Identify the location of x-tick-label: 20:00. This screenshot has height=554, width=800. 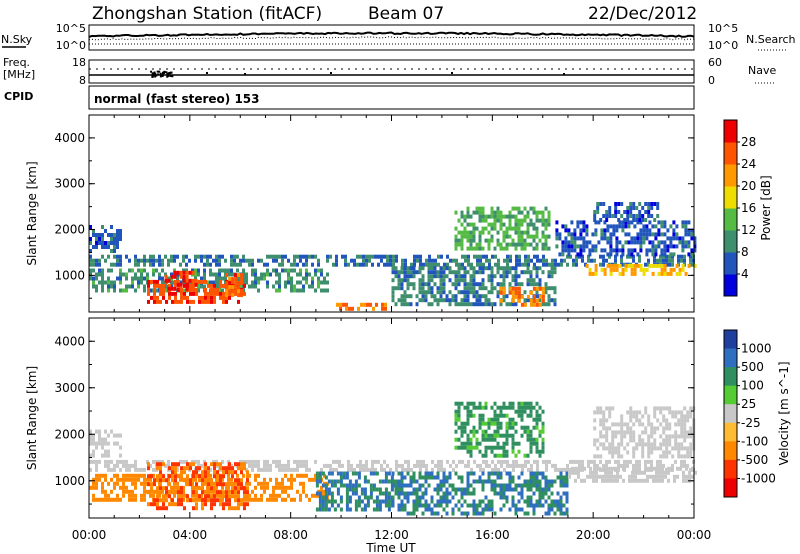
(593, 535).